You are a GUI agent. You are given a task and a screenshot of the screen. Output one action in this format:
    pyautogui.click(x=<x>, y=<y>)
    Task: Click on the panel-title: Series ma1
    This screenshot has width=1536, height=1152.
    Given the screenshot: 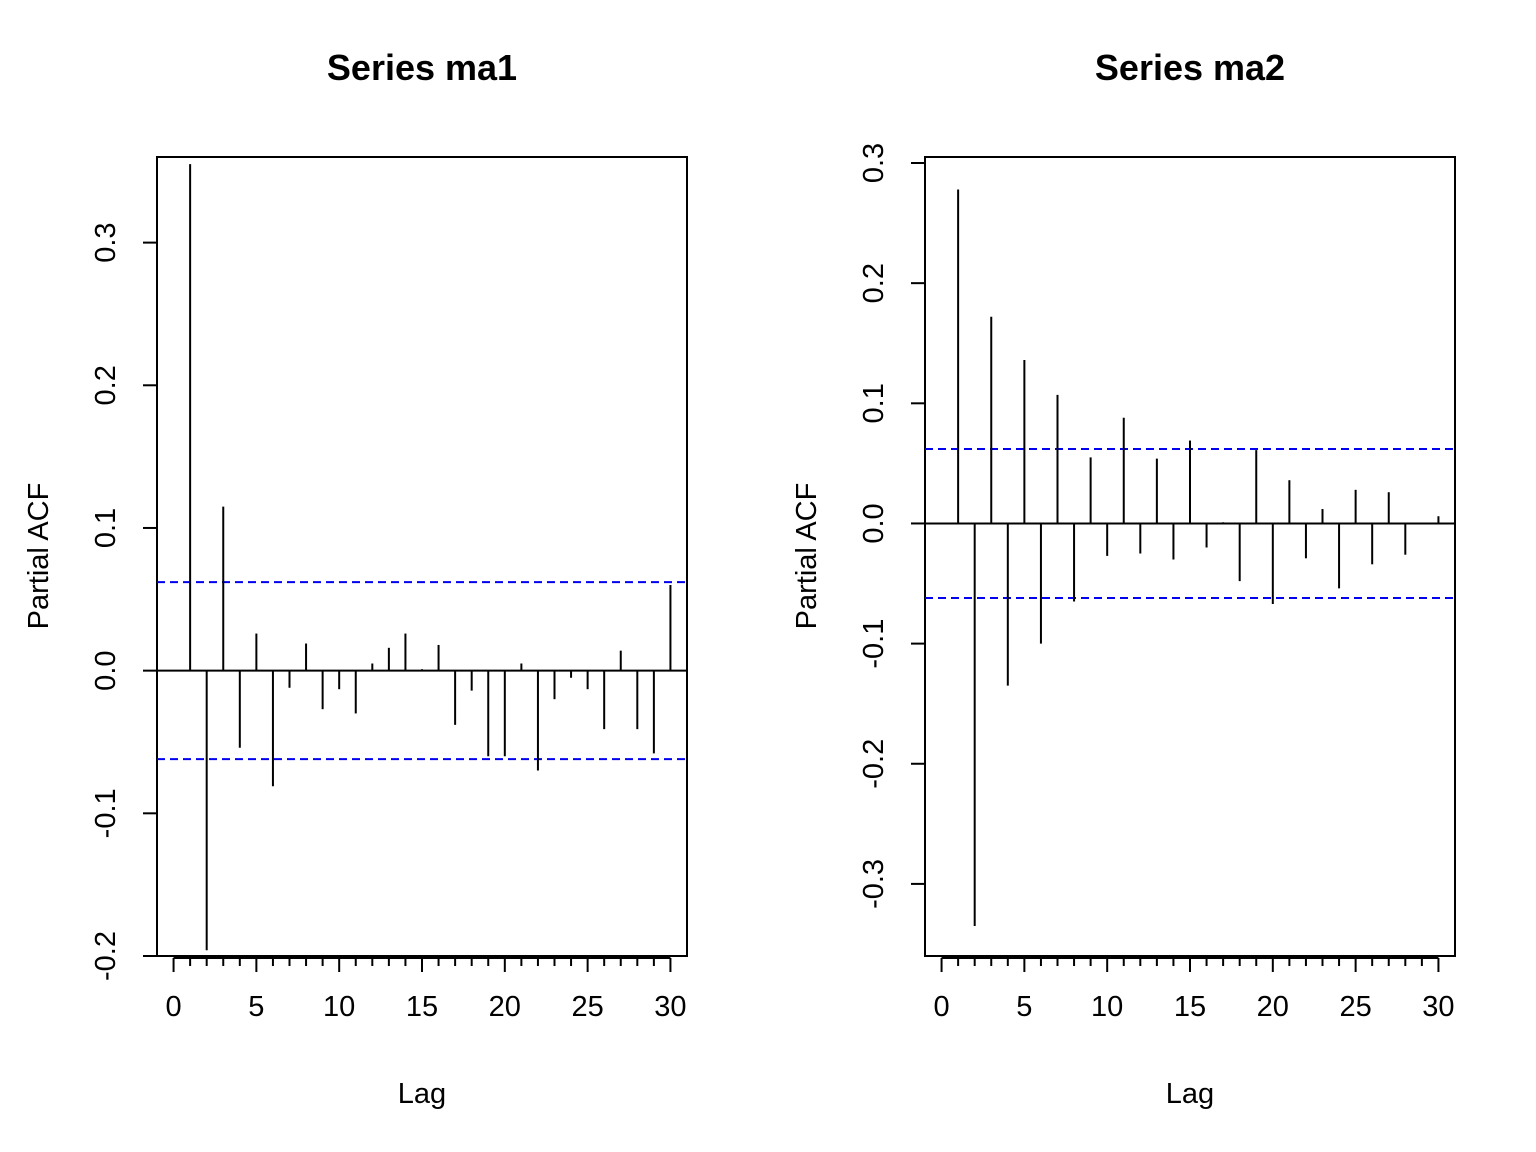 What is the action you would take?
    pyautogui.click(x=422, y=67)
    